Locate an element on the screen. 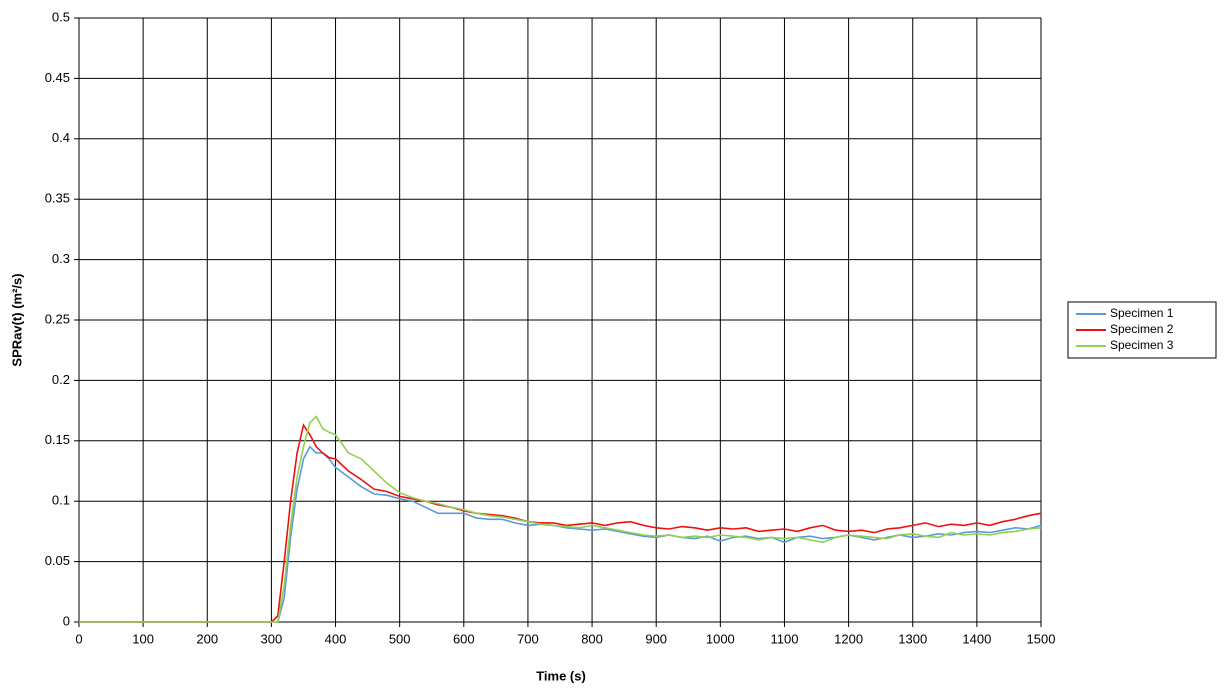 The width and height of the screenshot is (1225, 691). y-tick-label: 0.25 is located at coordinates (57, 318).